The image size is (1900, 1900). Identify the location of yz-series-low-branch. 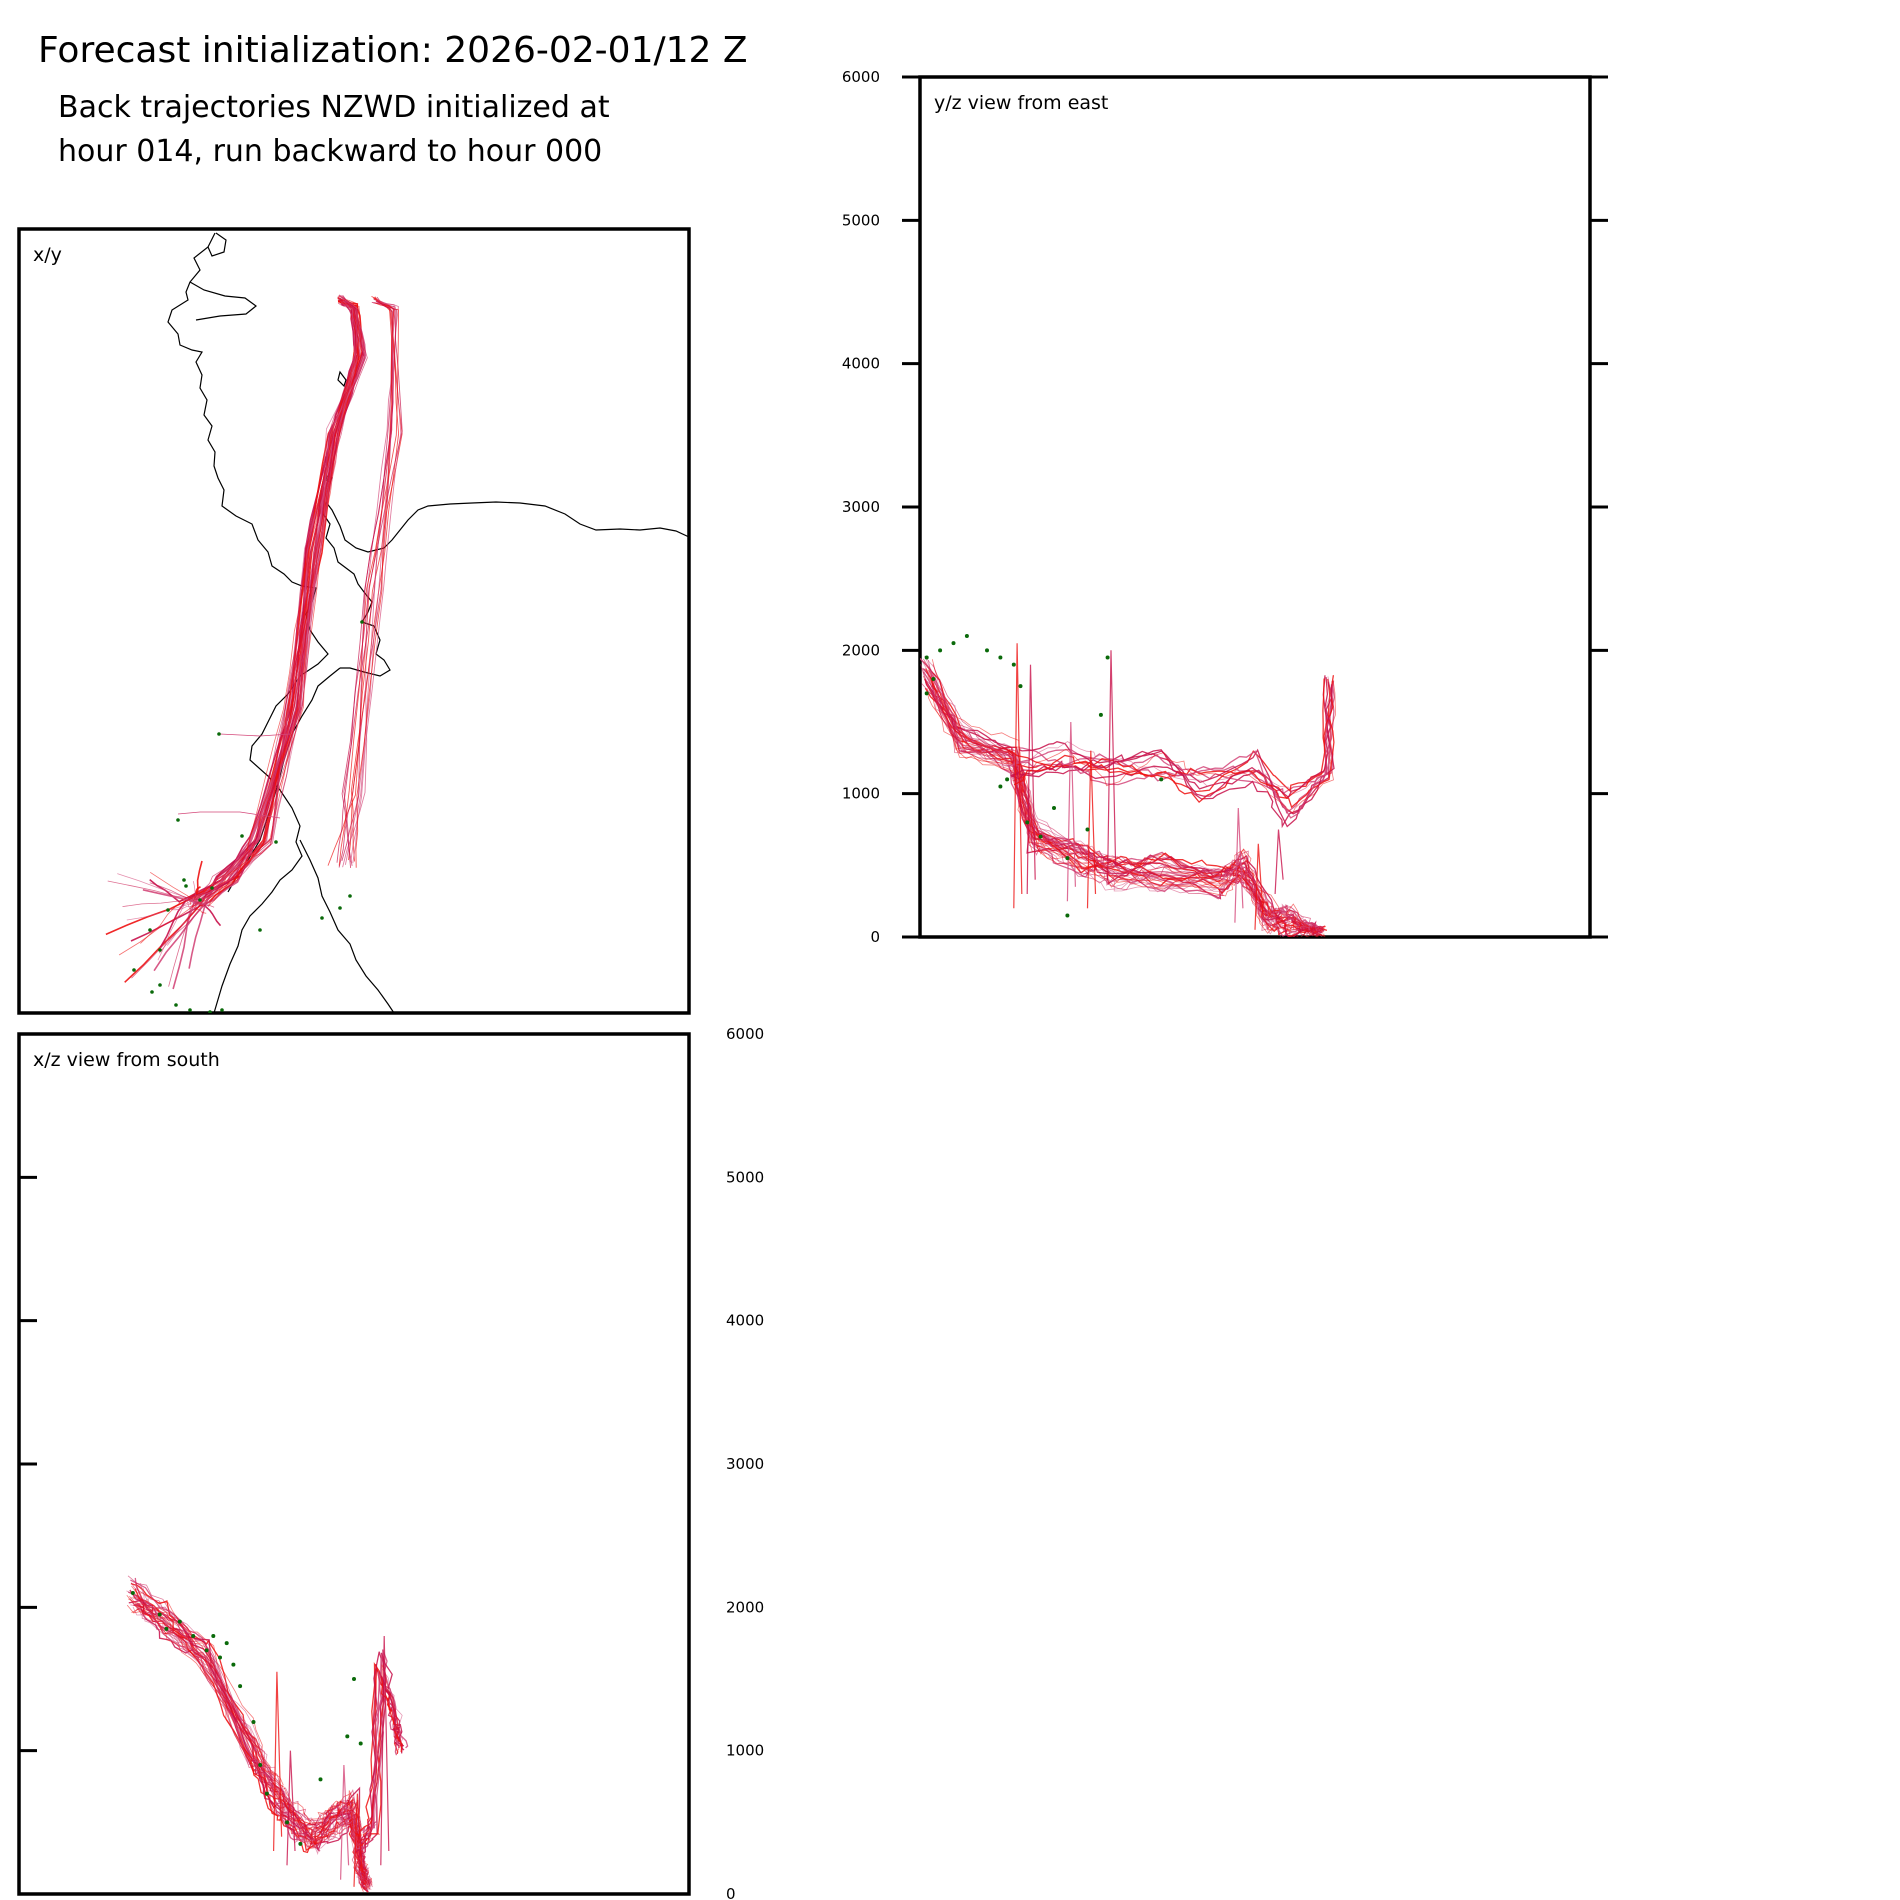
(1124, 796).